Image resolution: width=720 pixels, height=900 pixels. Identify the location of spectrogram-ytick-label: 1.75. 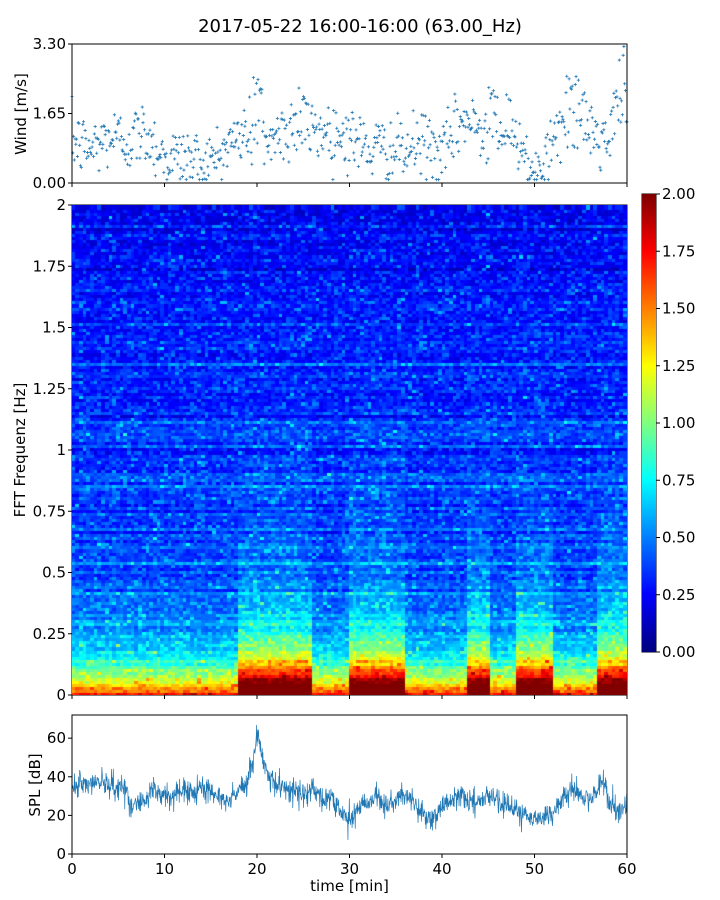
(49, 266).